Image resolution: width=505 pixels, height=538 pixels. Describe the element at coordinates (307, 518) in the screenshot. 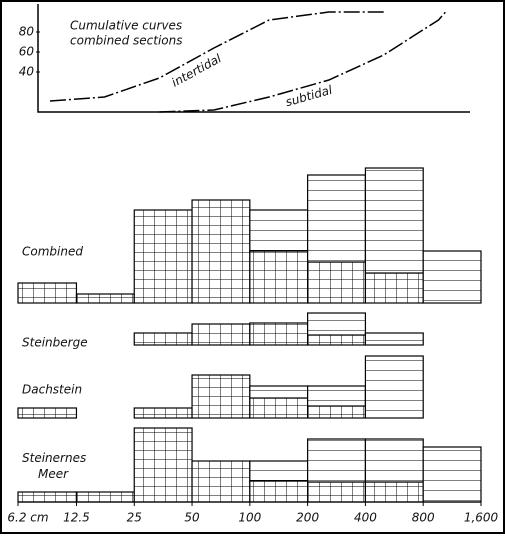

I see `x-tick-label: 200` at that location.